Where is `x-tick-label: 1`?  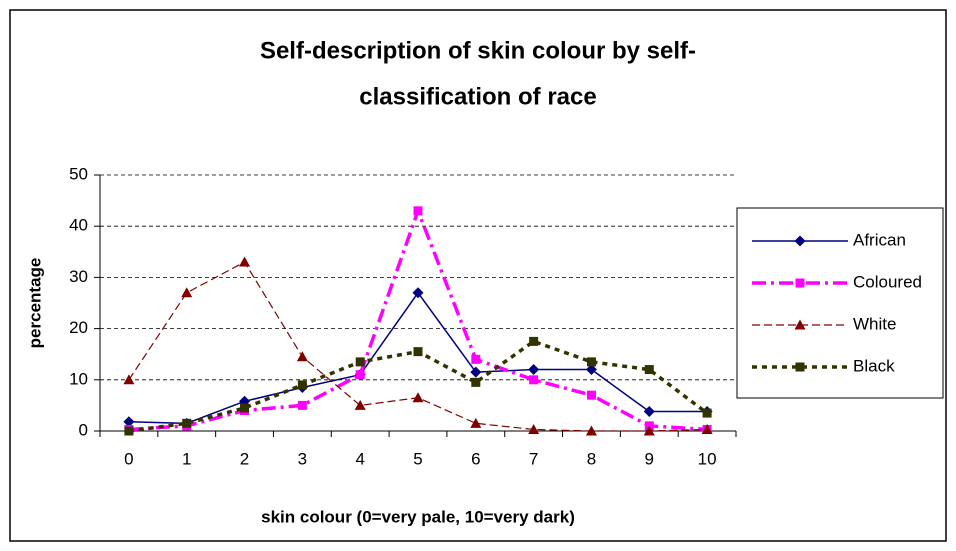 x-tick-label: 1 is located at coordinates (186, 458).